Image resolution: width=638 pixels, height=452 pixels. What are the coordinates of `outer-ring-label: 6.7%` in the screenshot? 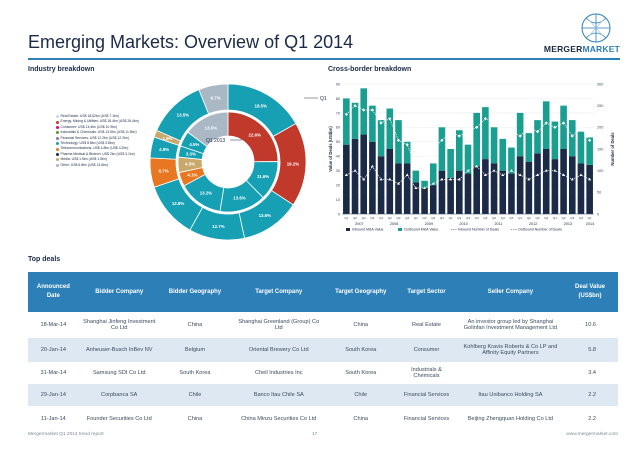 It's located at (164, 170).